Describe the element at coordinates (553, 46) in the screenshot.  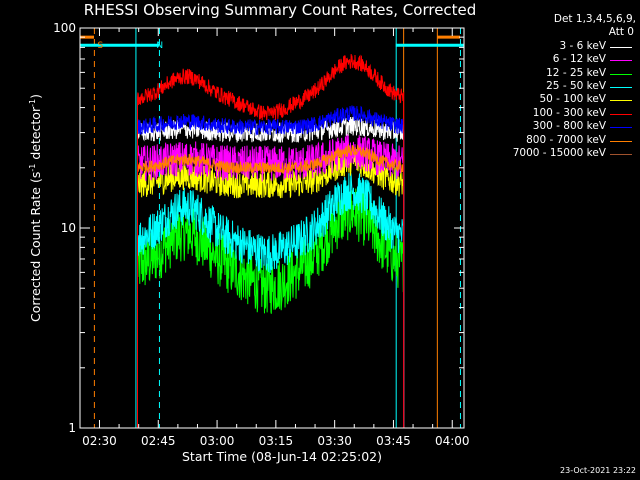
I see `legend-item-0: 3 - 6 keV` at that location.